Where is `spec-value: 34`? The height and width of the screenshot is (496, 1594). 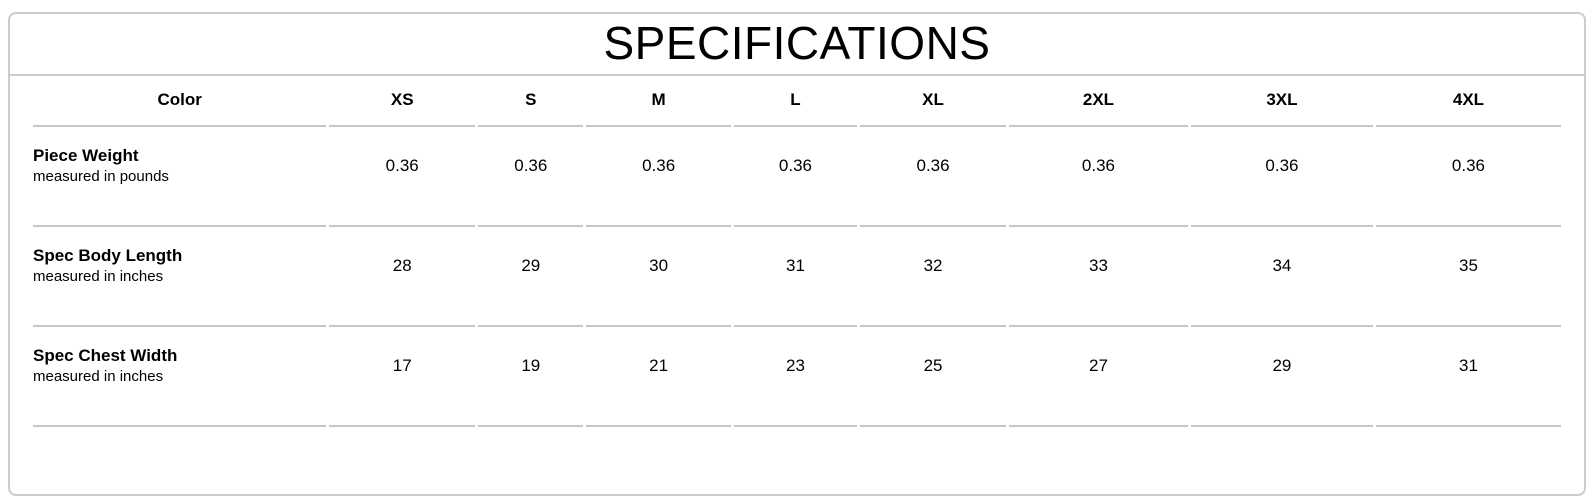 spec-value: 34 is located at coordinates (1281, 277).